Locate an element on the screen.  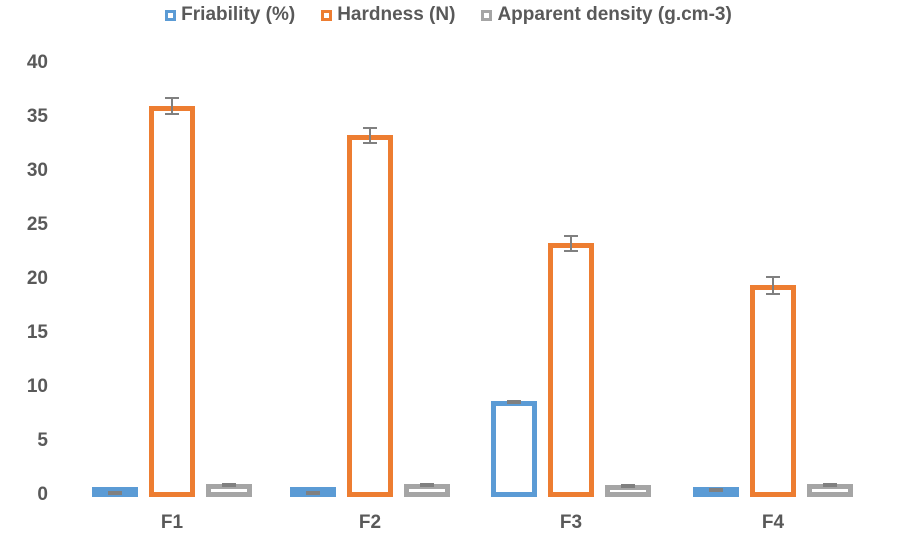
x-label-f2: F2 is located at coordinates (370, 522).